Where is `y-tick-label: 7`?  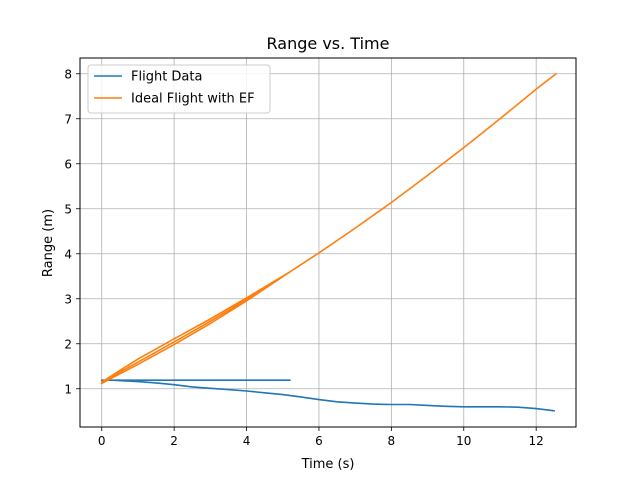 y-tick-label: 7 is located at coordinates (68, 119).